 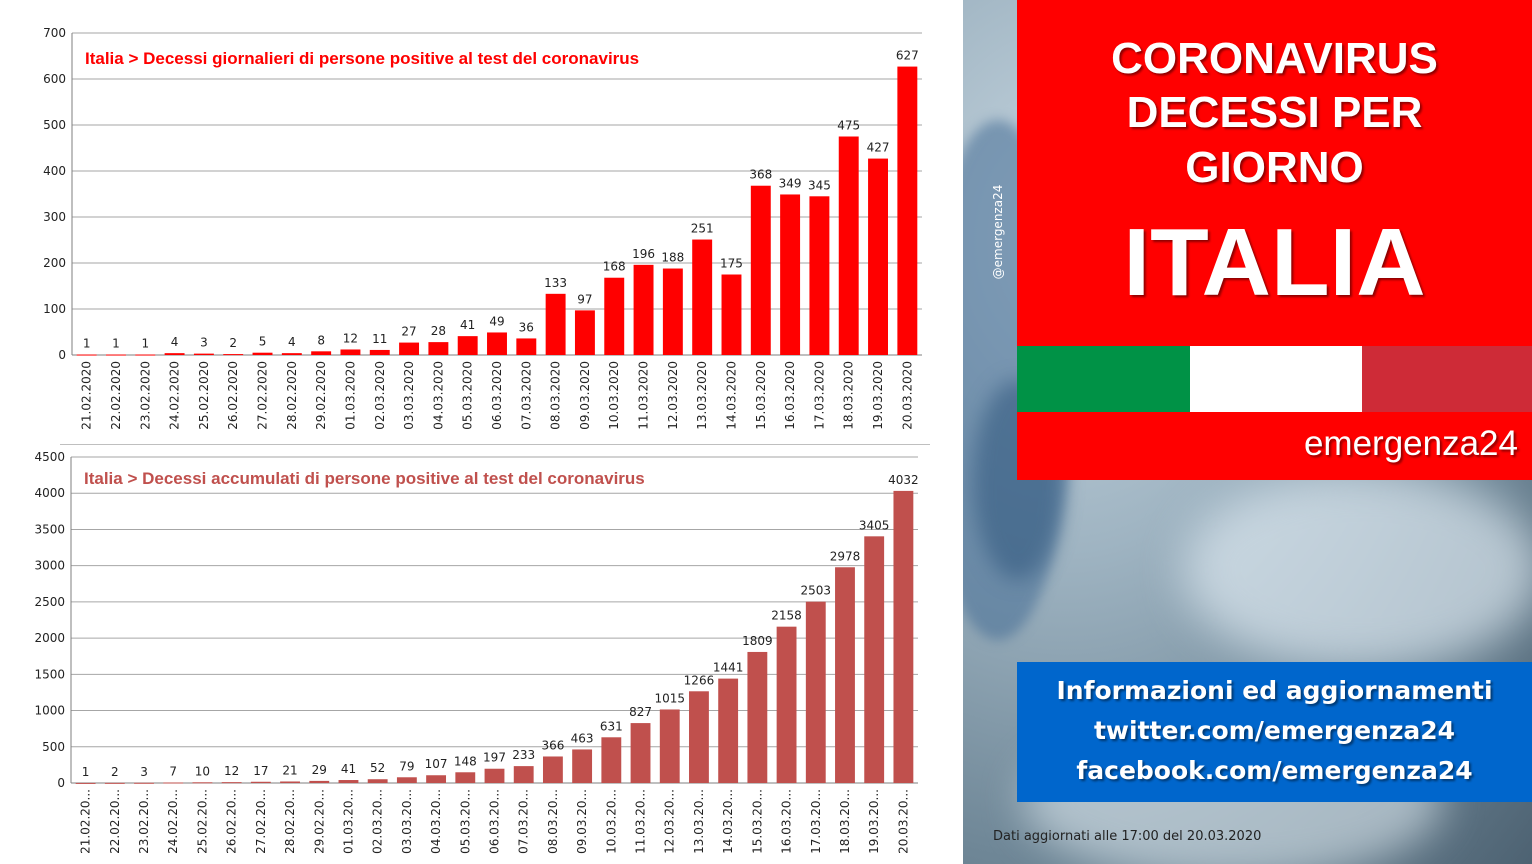 I want to click on facebook-link: facebook.com/emergenza24, so click(x=1274, y=770).